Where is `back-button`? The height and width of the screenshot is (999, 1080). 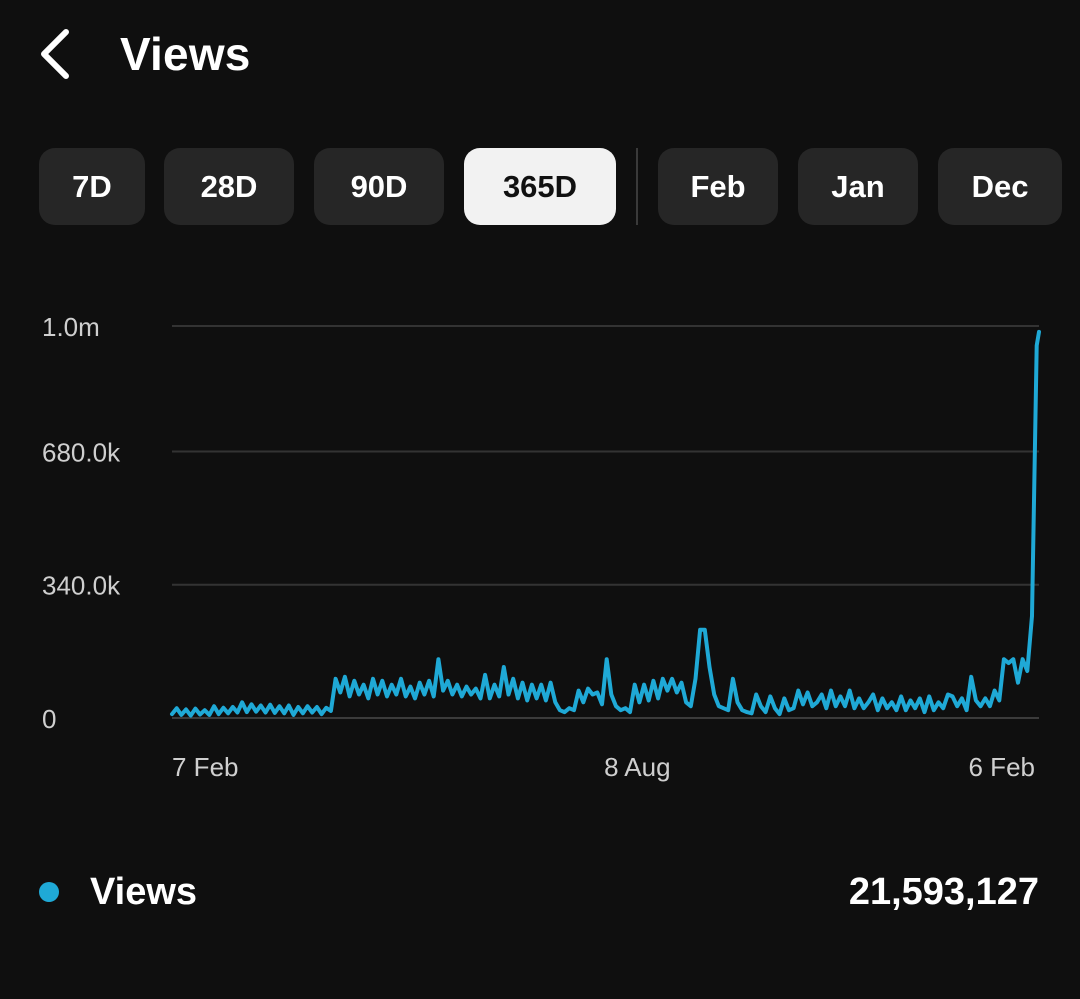
back-button is located at coordinates (60, 54).